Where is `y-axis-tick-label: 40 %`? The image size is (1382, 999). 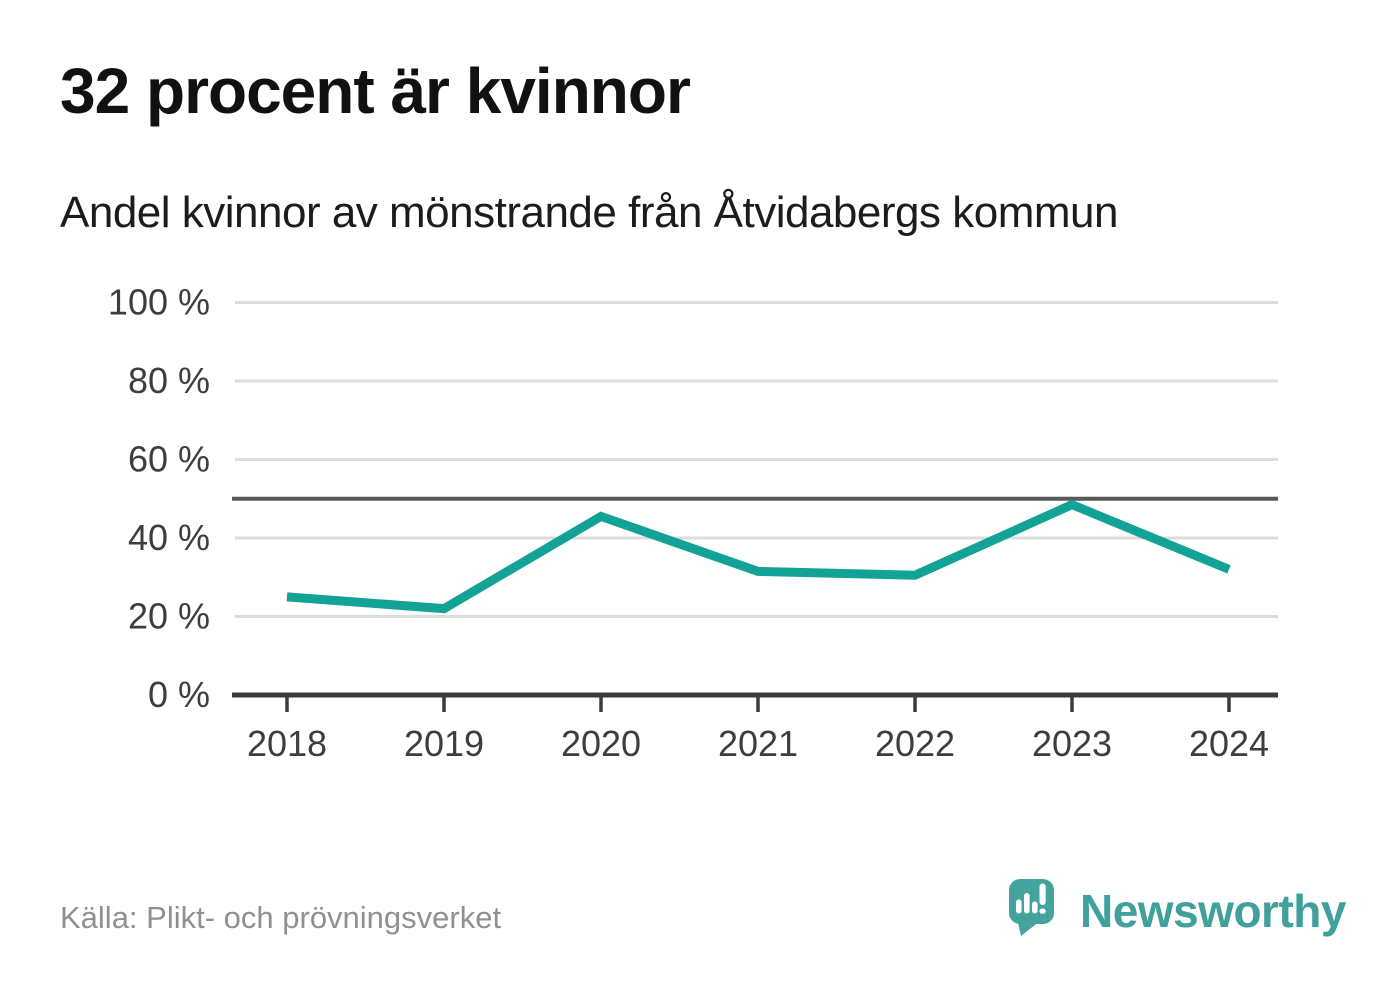
y-axis-tick-label: 40 % is located at coordinates (169, 537).